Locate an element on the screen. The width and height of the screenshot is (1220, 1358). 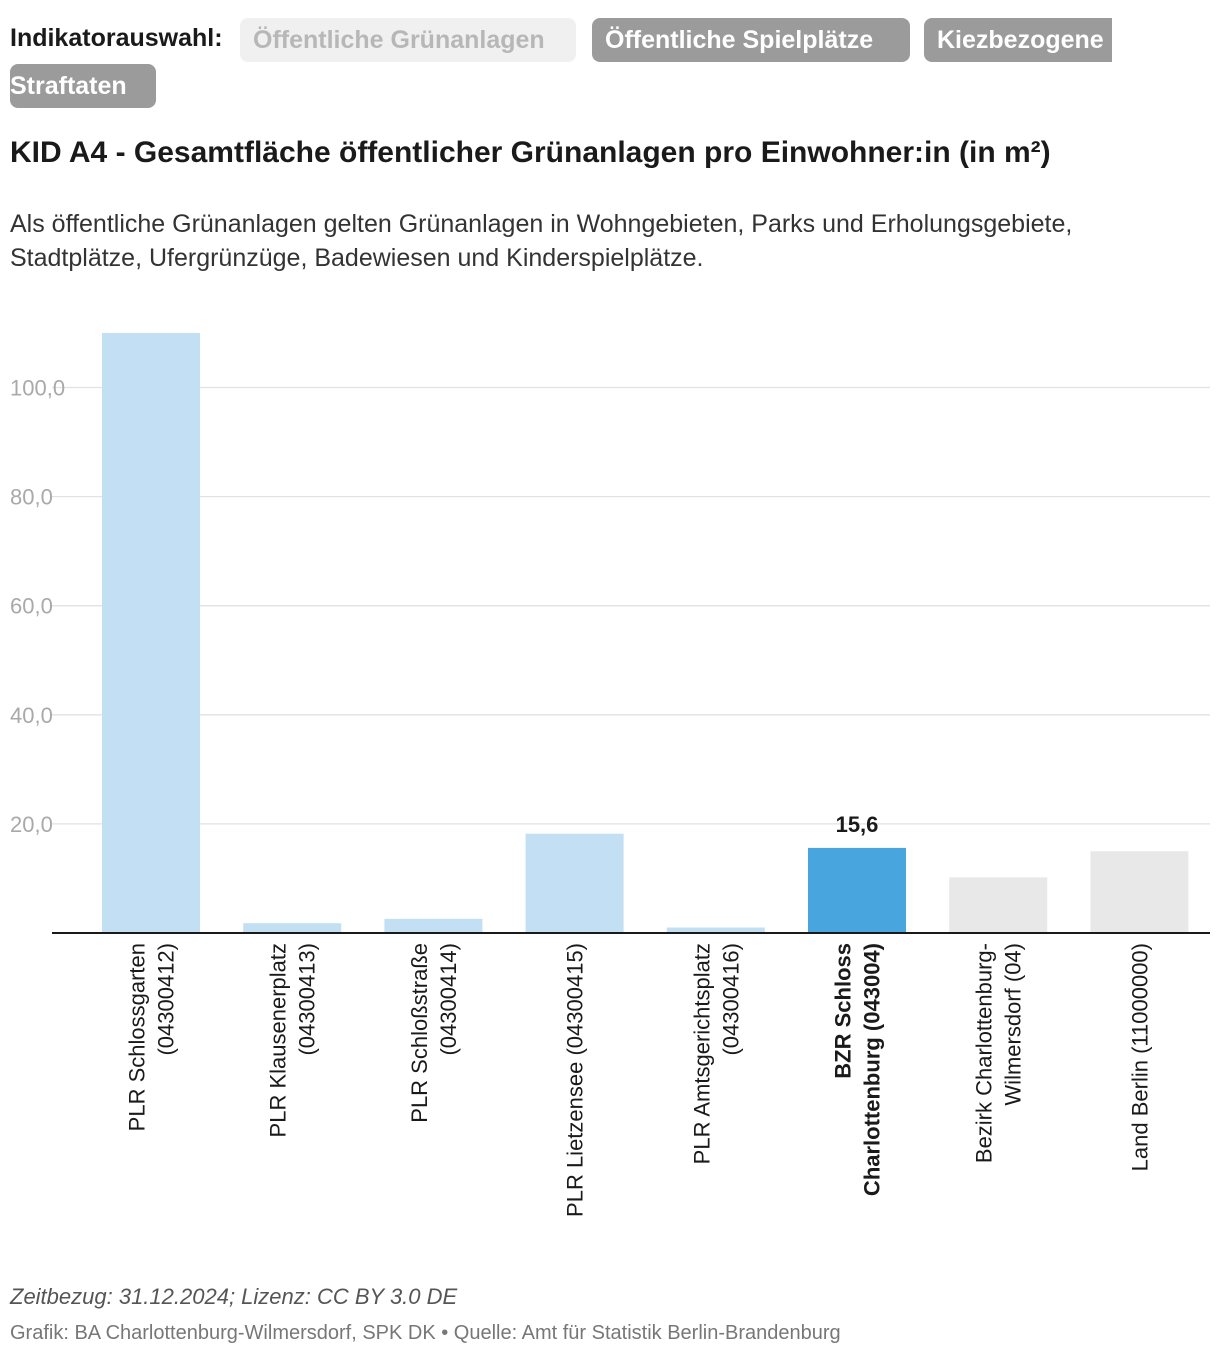
x-tick-label: (04300414) is located at coordinates (448, 999).